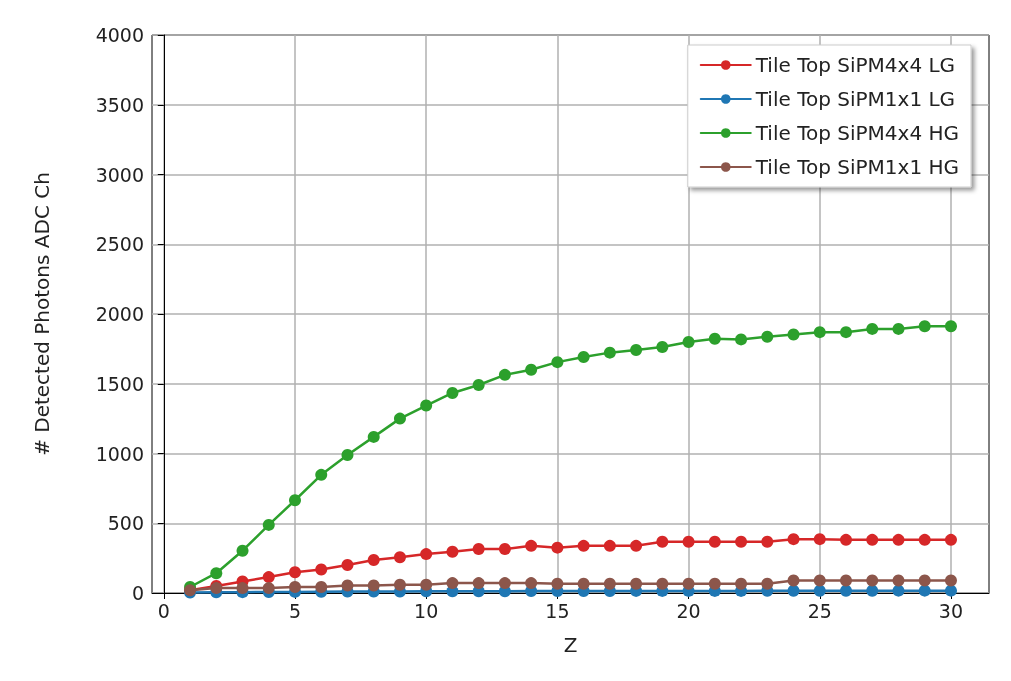 This screenshot has height=681, width=1011. I want to click on legend-label: Tile Top SiPM1x1 HG, so click(856, 167).